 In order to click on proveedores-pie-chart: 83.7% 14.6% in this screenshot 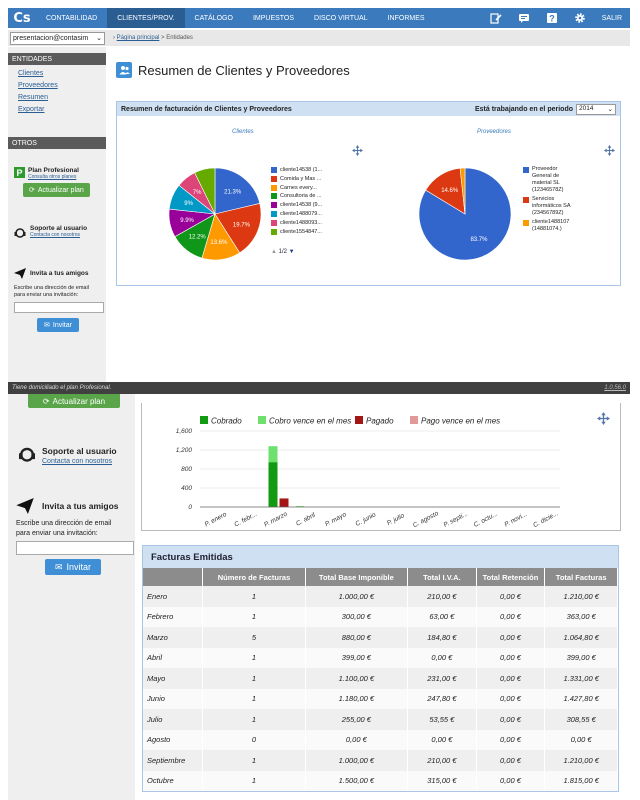, I will do `click(465, 214)`.